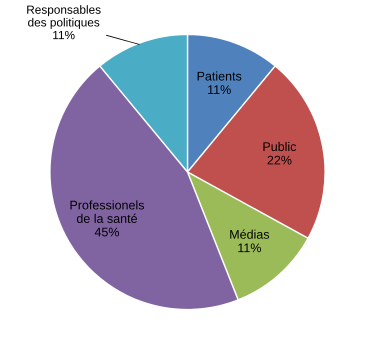 The height and width of the screenshot is (344, 375). I want to click on data-label: 45%, so click(107, 232).